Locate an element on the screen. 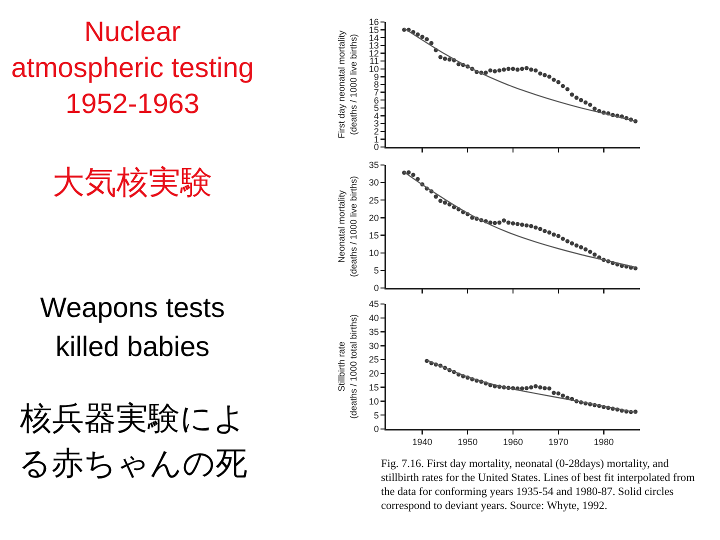 The image size is (720, 540). y-tick-label: 14 is located at coordinates (373, 37).